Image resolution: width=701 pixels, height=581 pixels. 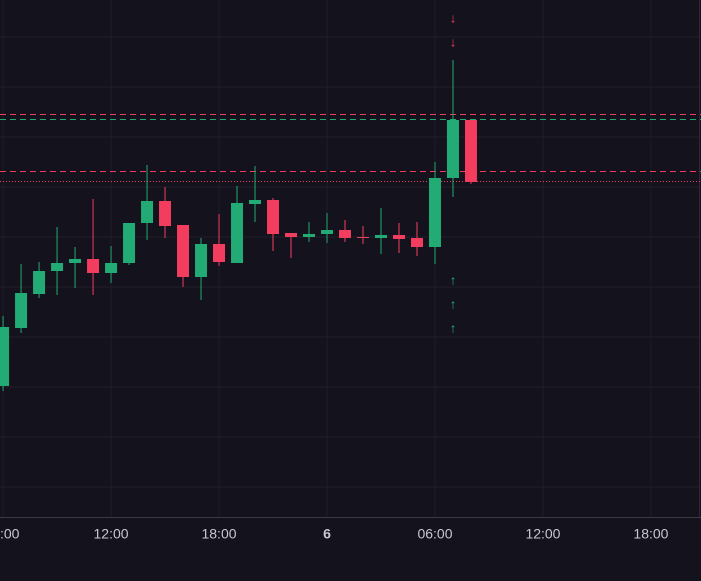 What do you see at coordinates (10, 534) in the screenshot?
I see `x-tick-label: :00` at bounding box center [10, 534].